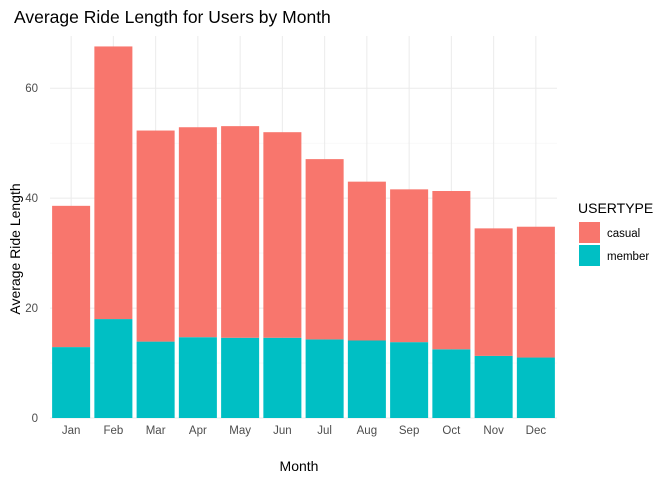 The image size is (672, 480). Describe the element at coordinates (240, 232) in the screenshot. I see `bar-casual-may` at that location.